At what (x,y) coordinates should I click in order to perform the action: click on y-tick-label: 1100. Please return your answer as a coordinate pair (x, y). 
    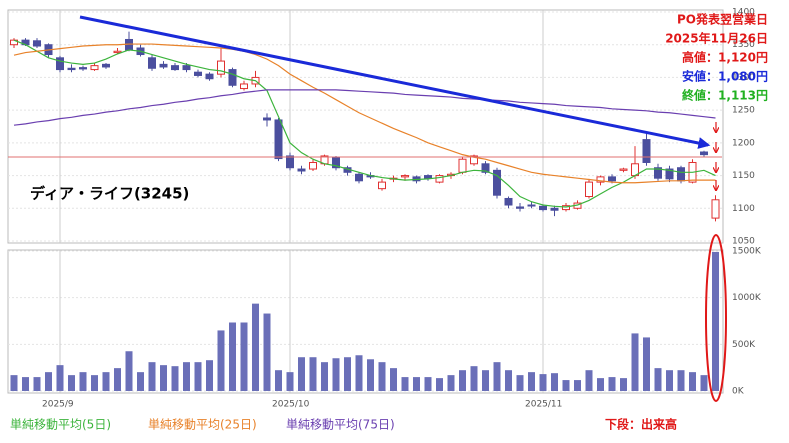
    Looking at the image, I should click on (743, 209).